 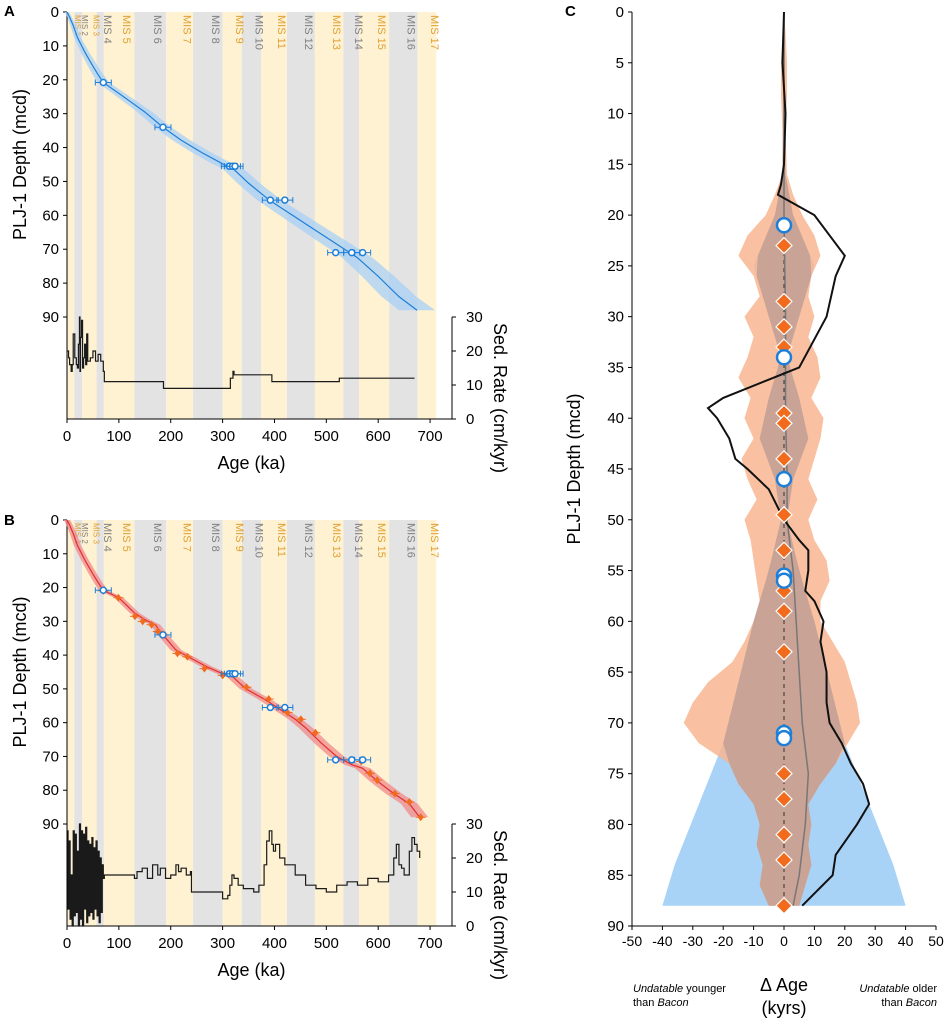 I want to click on x-tick-label: 200, so click(x=170, y=943).